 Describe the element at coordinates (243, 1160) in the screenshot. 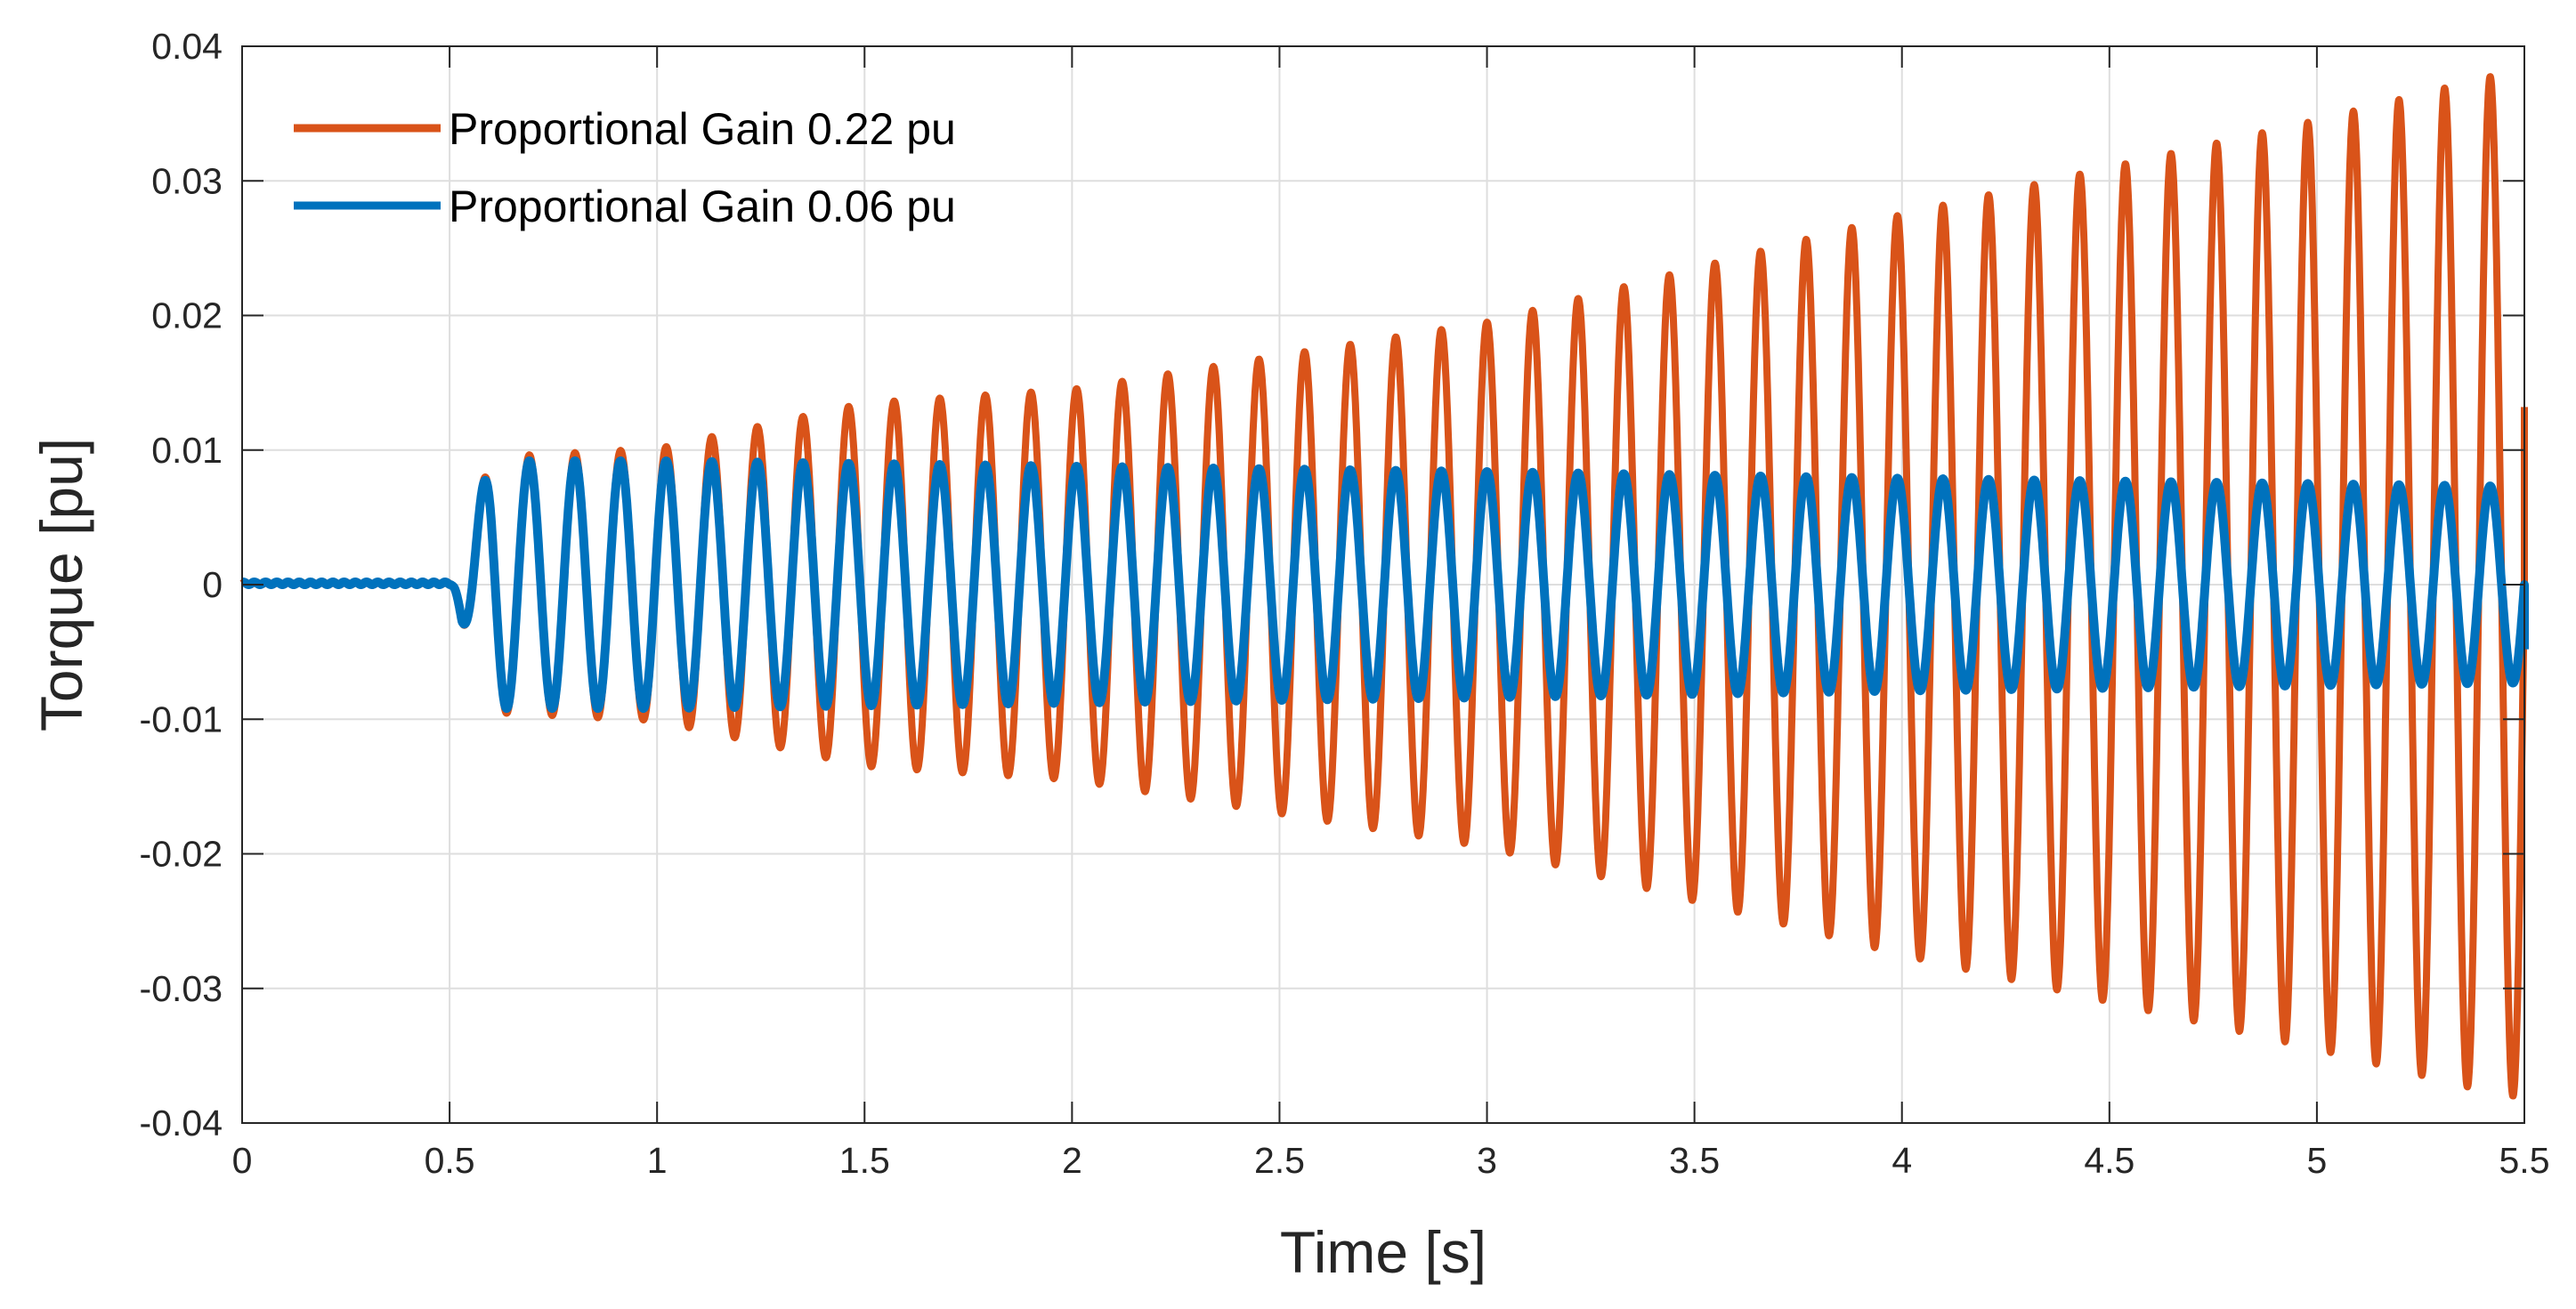

I see `x-tick-label: 0` at that location.